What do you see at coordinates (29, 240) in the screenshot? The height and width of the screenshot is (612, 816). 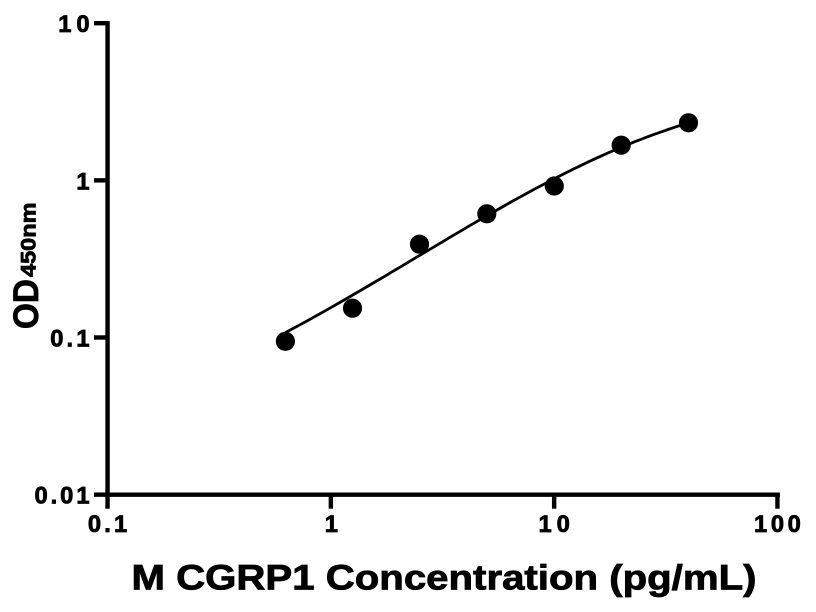 I see `svg-text: 450nm` at bounding box center [29, 240].